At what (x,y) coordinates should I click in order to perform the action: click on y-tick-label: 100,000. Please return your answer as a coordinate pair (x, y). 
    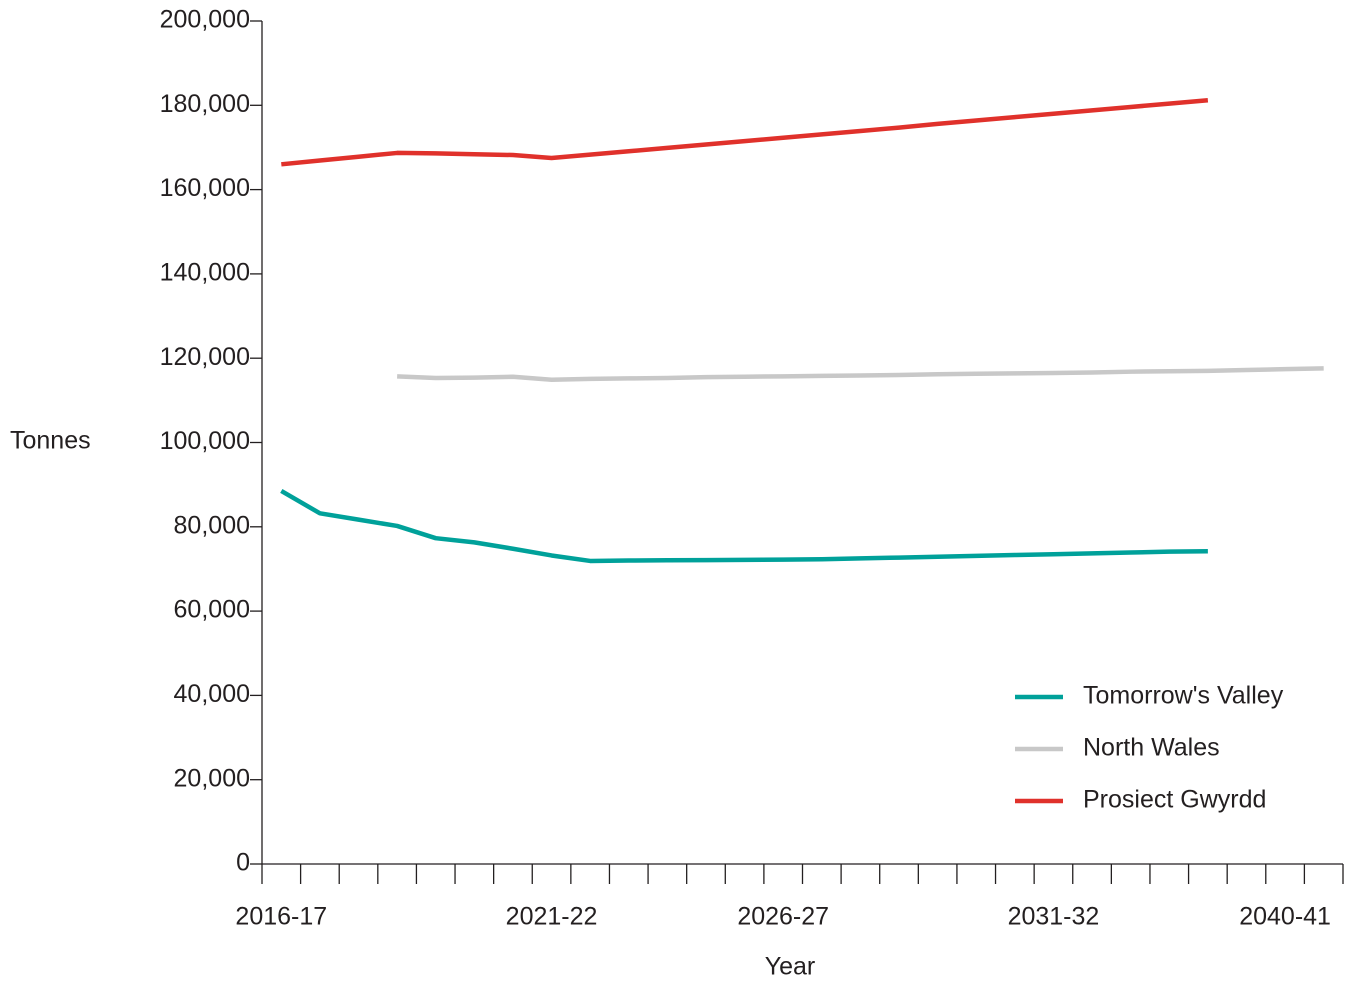
    Looking at the image, I should click on (205, 441).